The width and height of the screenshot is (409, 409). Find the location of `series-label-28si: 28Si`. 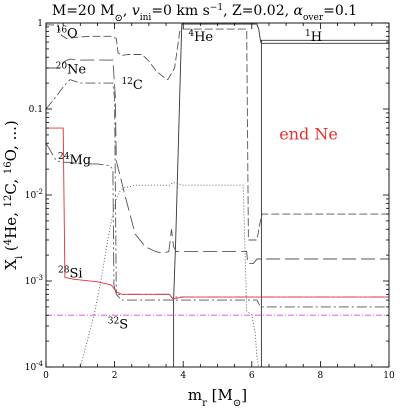

series-label-28si: 28Si is located at coordinates (70, 273).